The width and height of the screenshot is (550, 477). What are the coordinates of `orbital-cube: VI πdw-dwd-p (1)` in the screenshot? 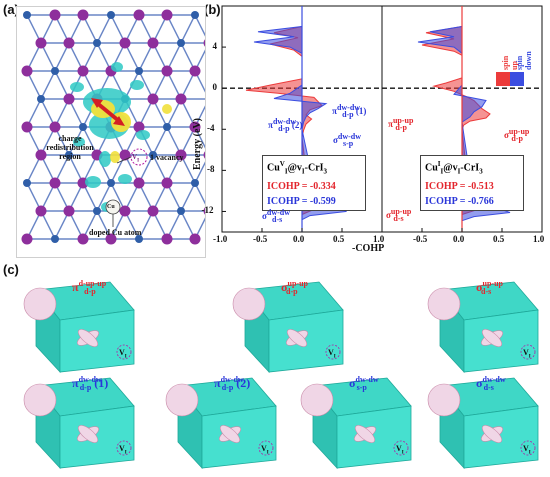 It's located at (73, 421).